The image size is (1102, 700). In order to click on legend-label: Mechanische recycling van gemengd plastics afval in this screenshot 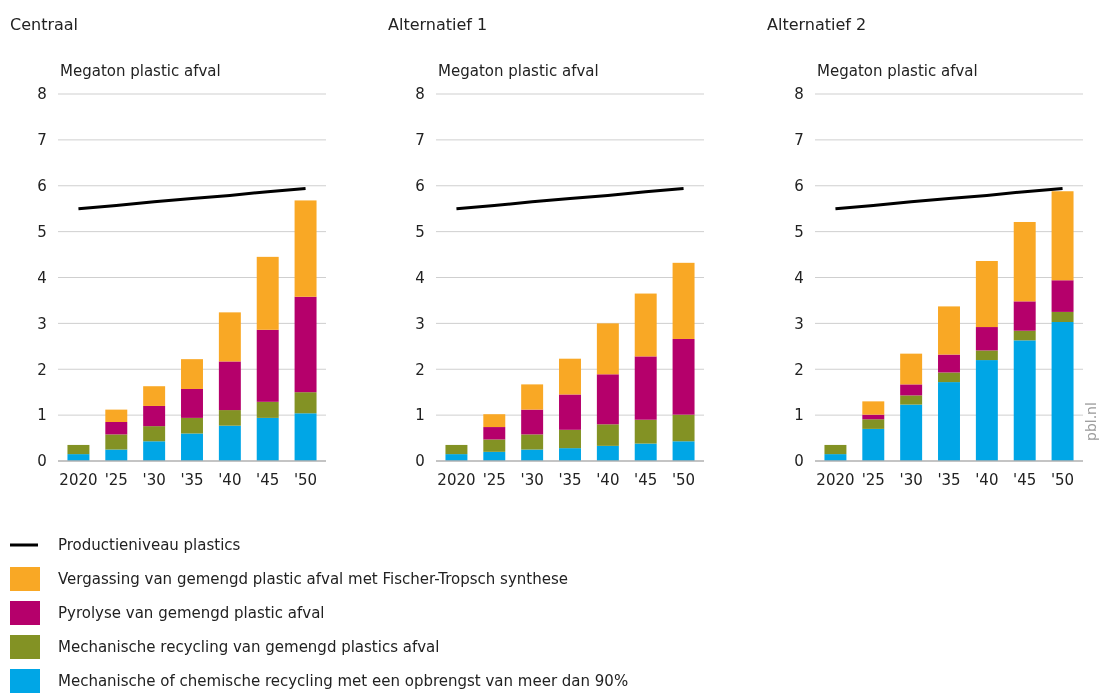, I will do `click(249, 647)`.